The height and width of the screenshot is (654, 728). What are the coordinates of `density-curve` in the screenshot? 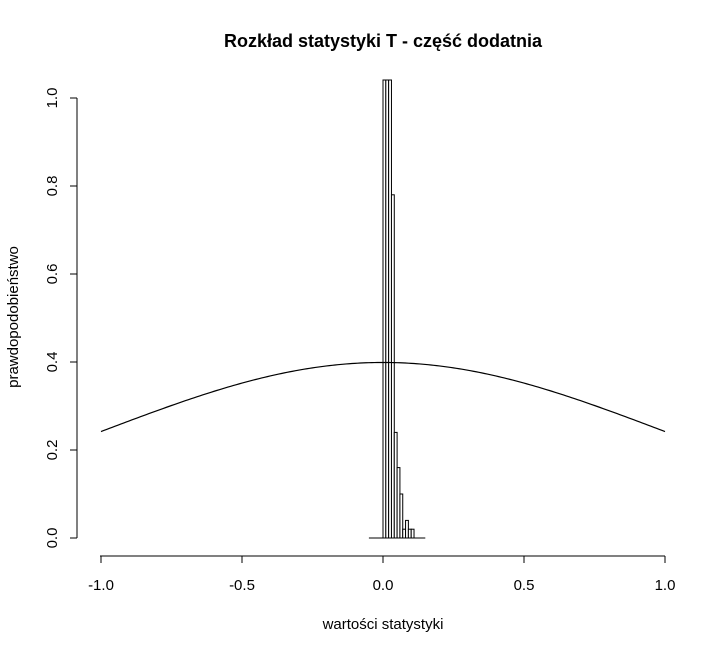 It's located at (383, 397).